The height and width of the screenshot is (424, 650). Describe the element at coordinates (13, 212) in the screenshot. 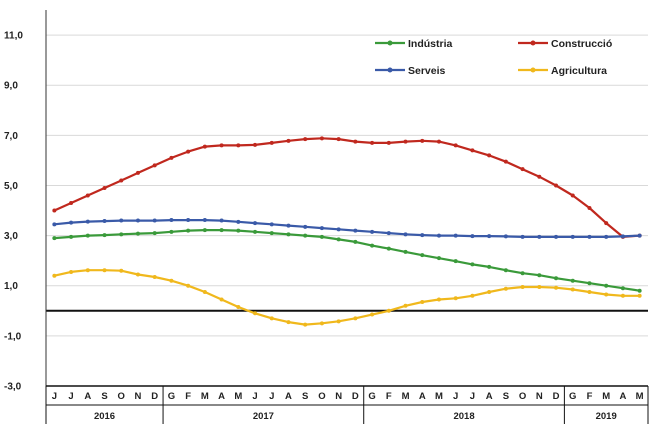

I see `y-axis-ticks: 11,0 9,0 7,0 5,0 3,0 1,0 -1,0 -3,0` at that location.